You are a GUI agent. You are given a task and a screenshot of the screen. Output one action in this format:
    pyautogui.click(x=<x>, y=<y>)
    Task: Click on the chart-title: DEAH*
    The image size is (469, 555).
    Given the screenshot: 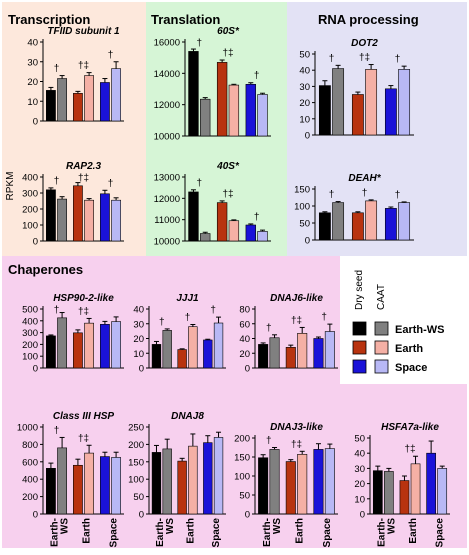 What is the action you would take?
    pyautogui.click(x=364, y=178)
    